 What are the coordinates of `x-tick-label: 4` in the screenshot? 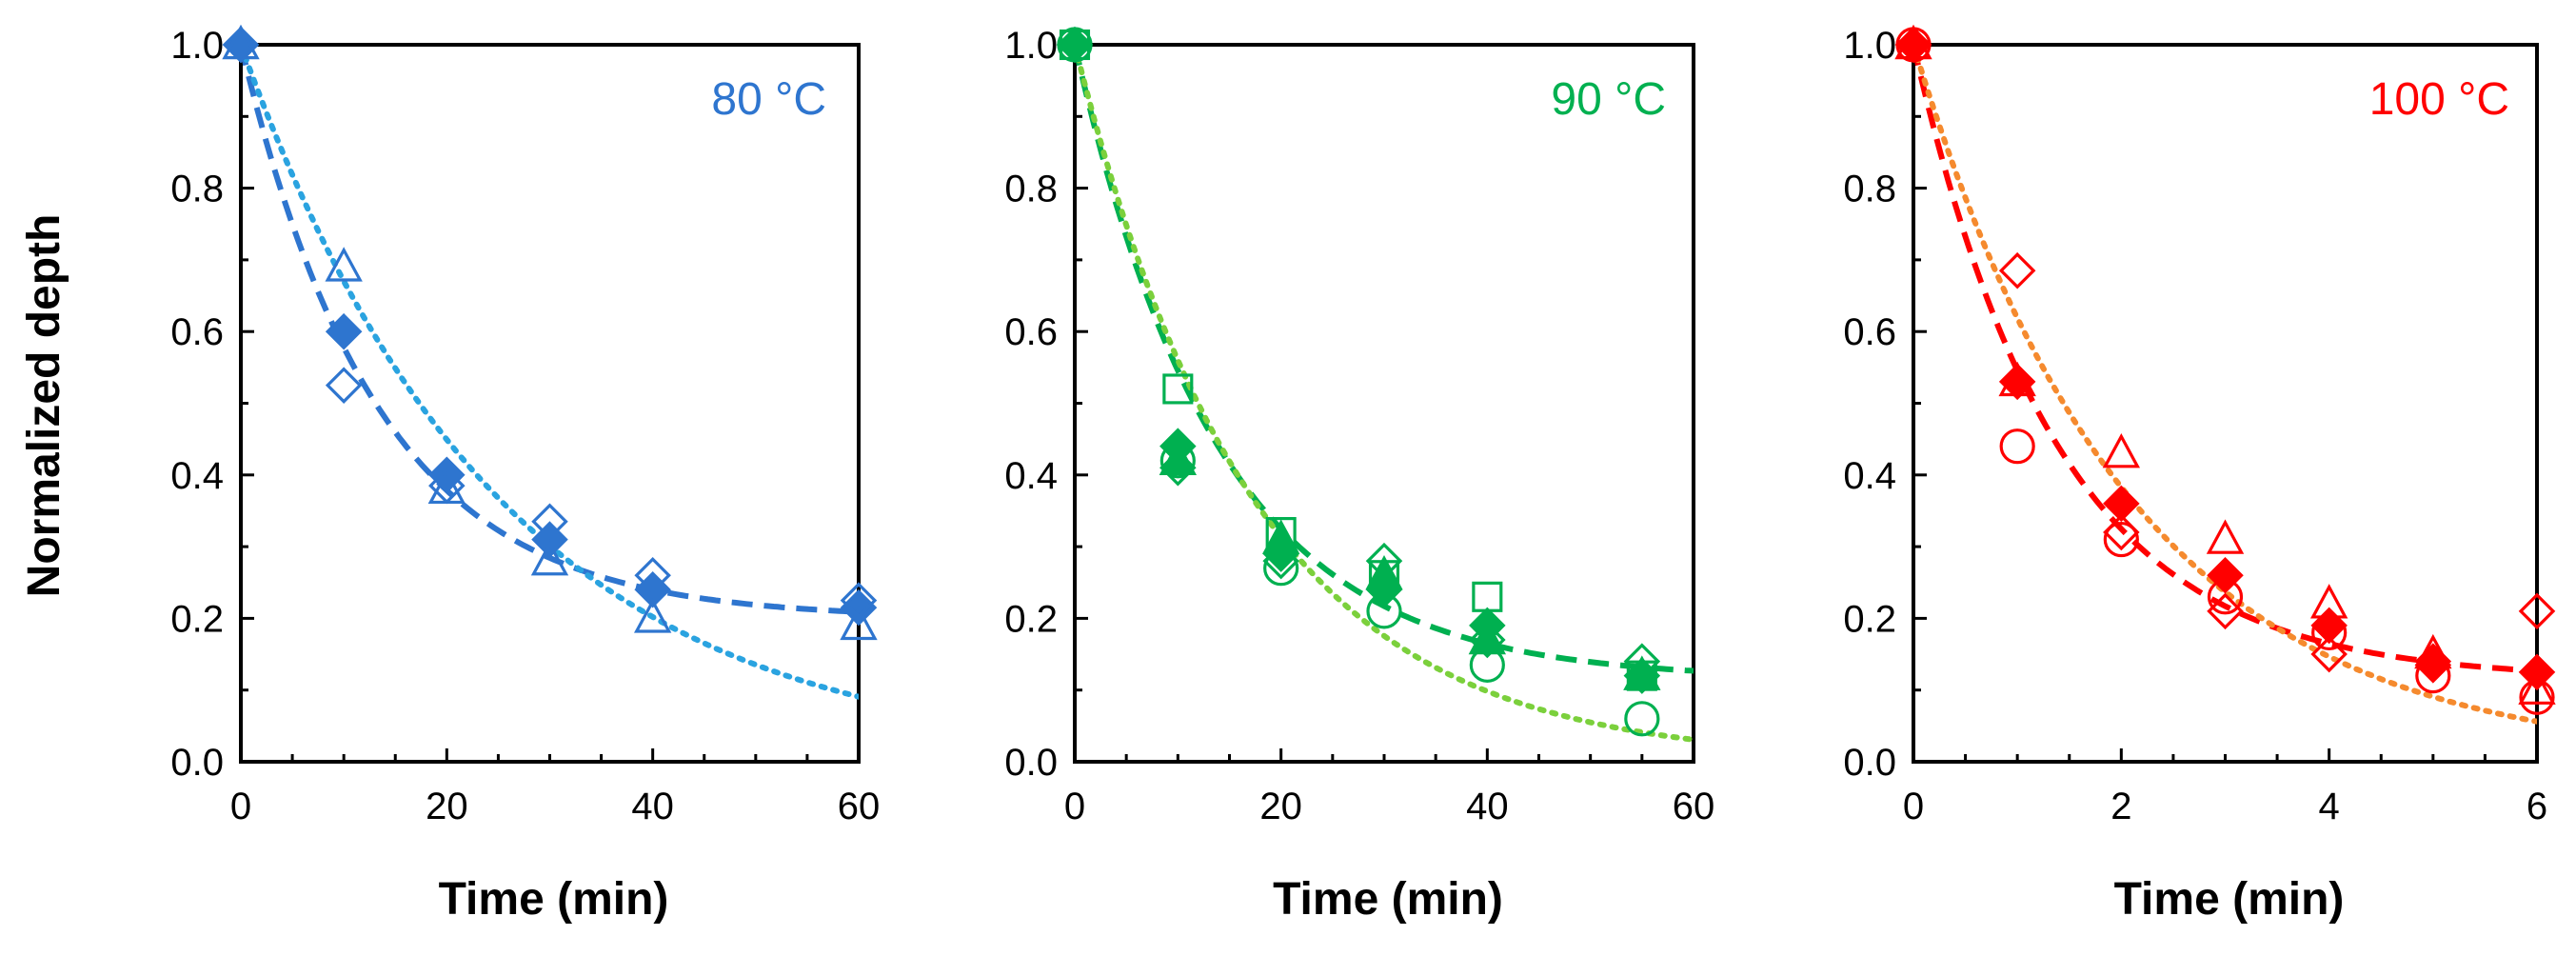 It's located at (2329, 806).